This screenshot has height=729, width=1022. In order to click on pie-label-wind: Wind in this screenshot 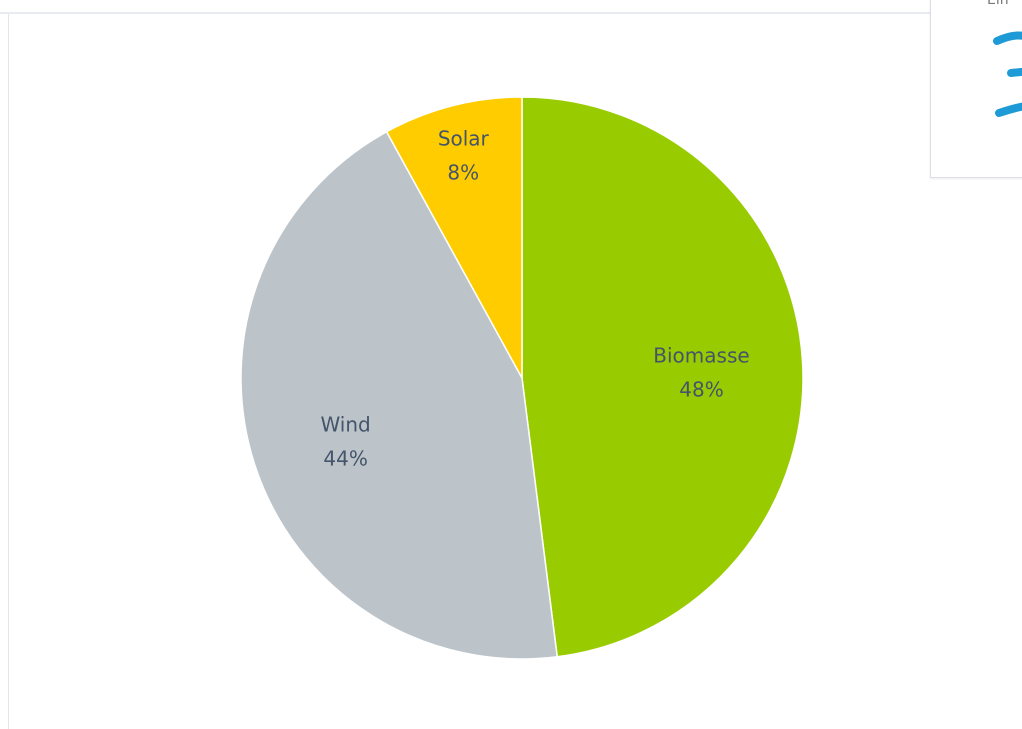, I will do `click(345, 424)`.